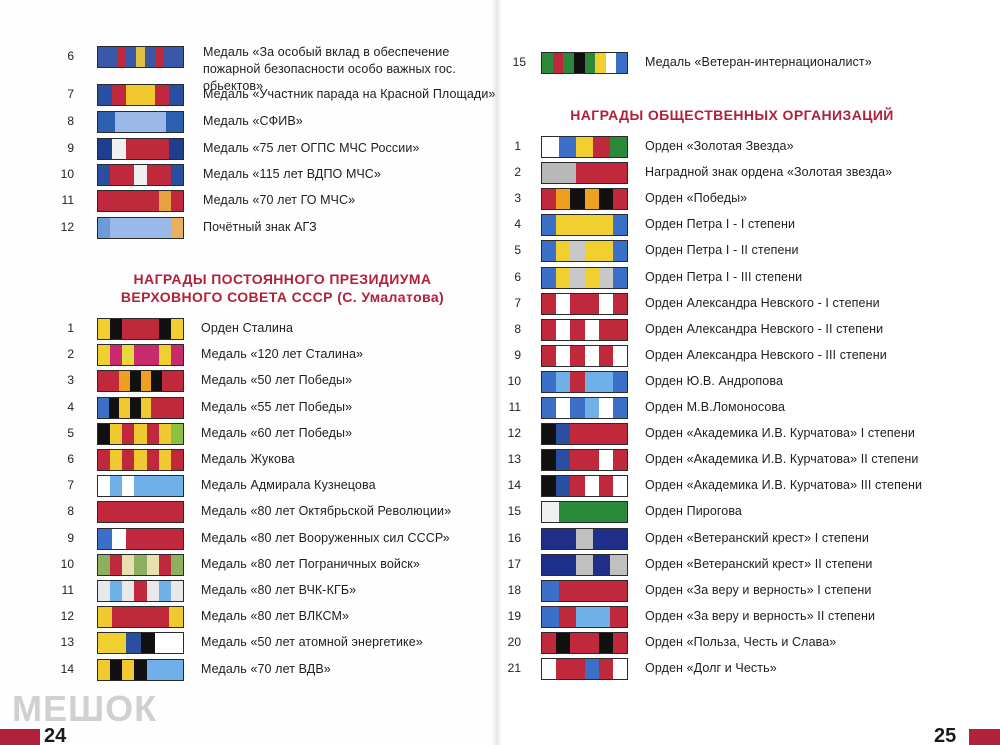 This screenshot has width=1000, height=745. I want to click on award-label: Медаль «70 лет ВДВ», so click(266, 668).